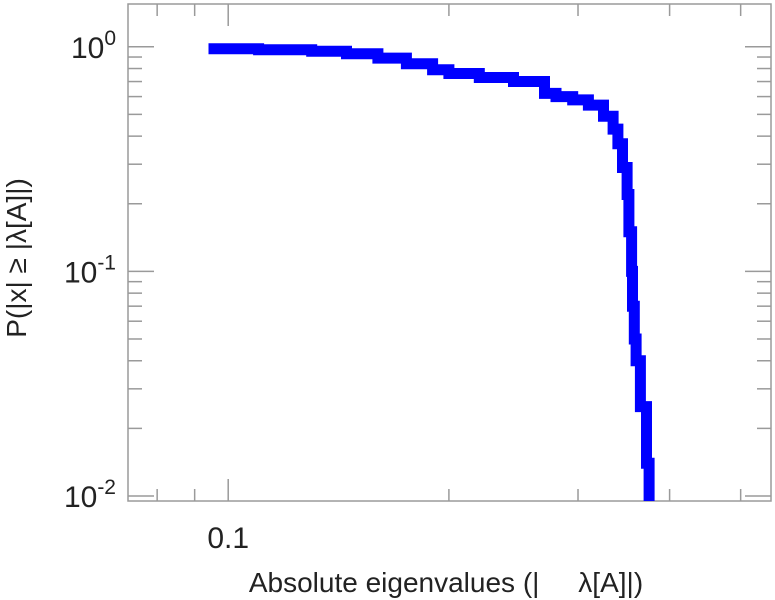  Describe the element at coordinates (106, 262) in the screenshot. I see `y-tick-label-exponent: -1` at that location.